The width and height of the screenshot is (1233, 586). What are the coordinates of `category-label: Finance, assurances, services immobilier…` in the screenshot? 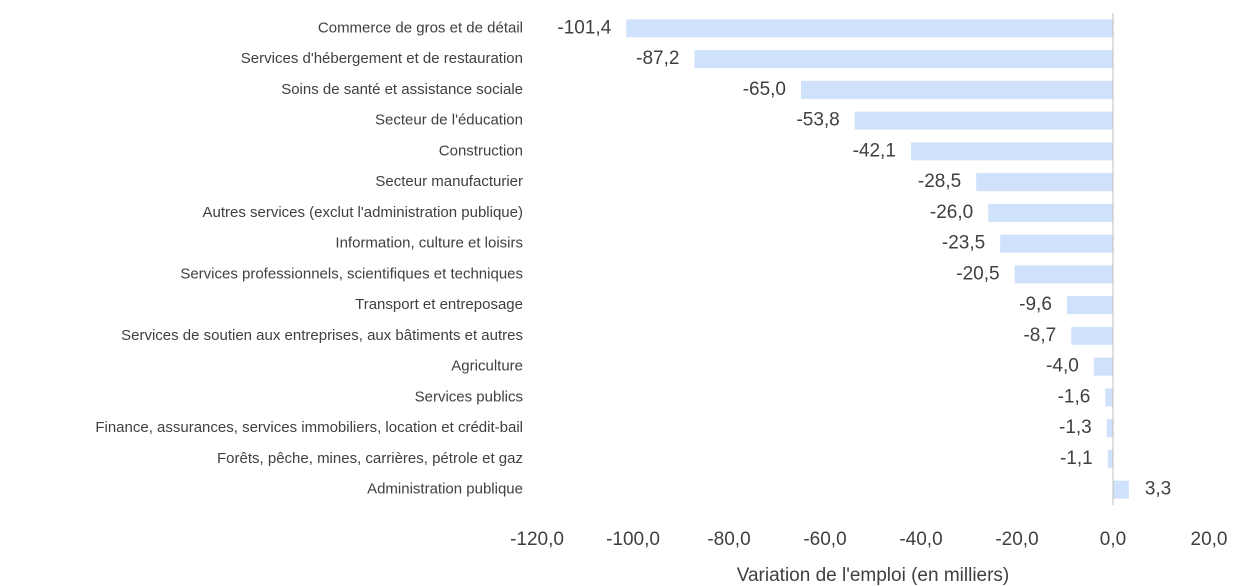 It's located at (309, 427).